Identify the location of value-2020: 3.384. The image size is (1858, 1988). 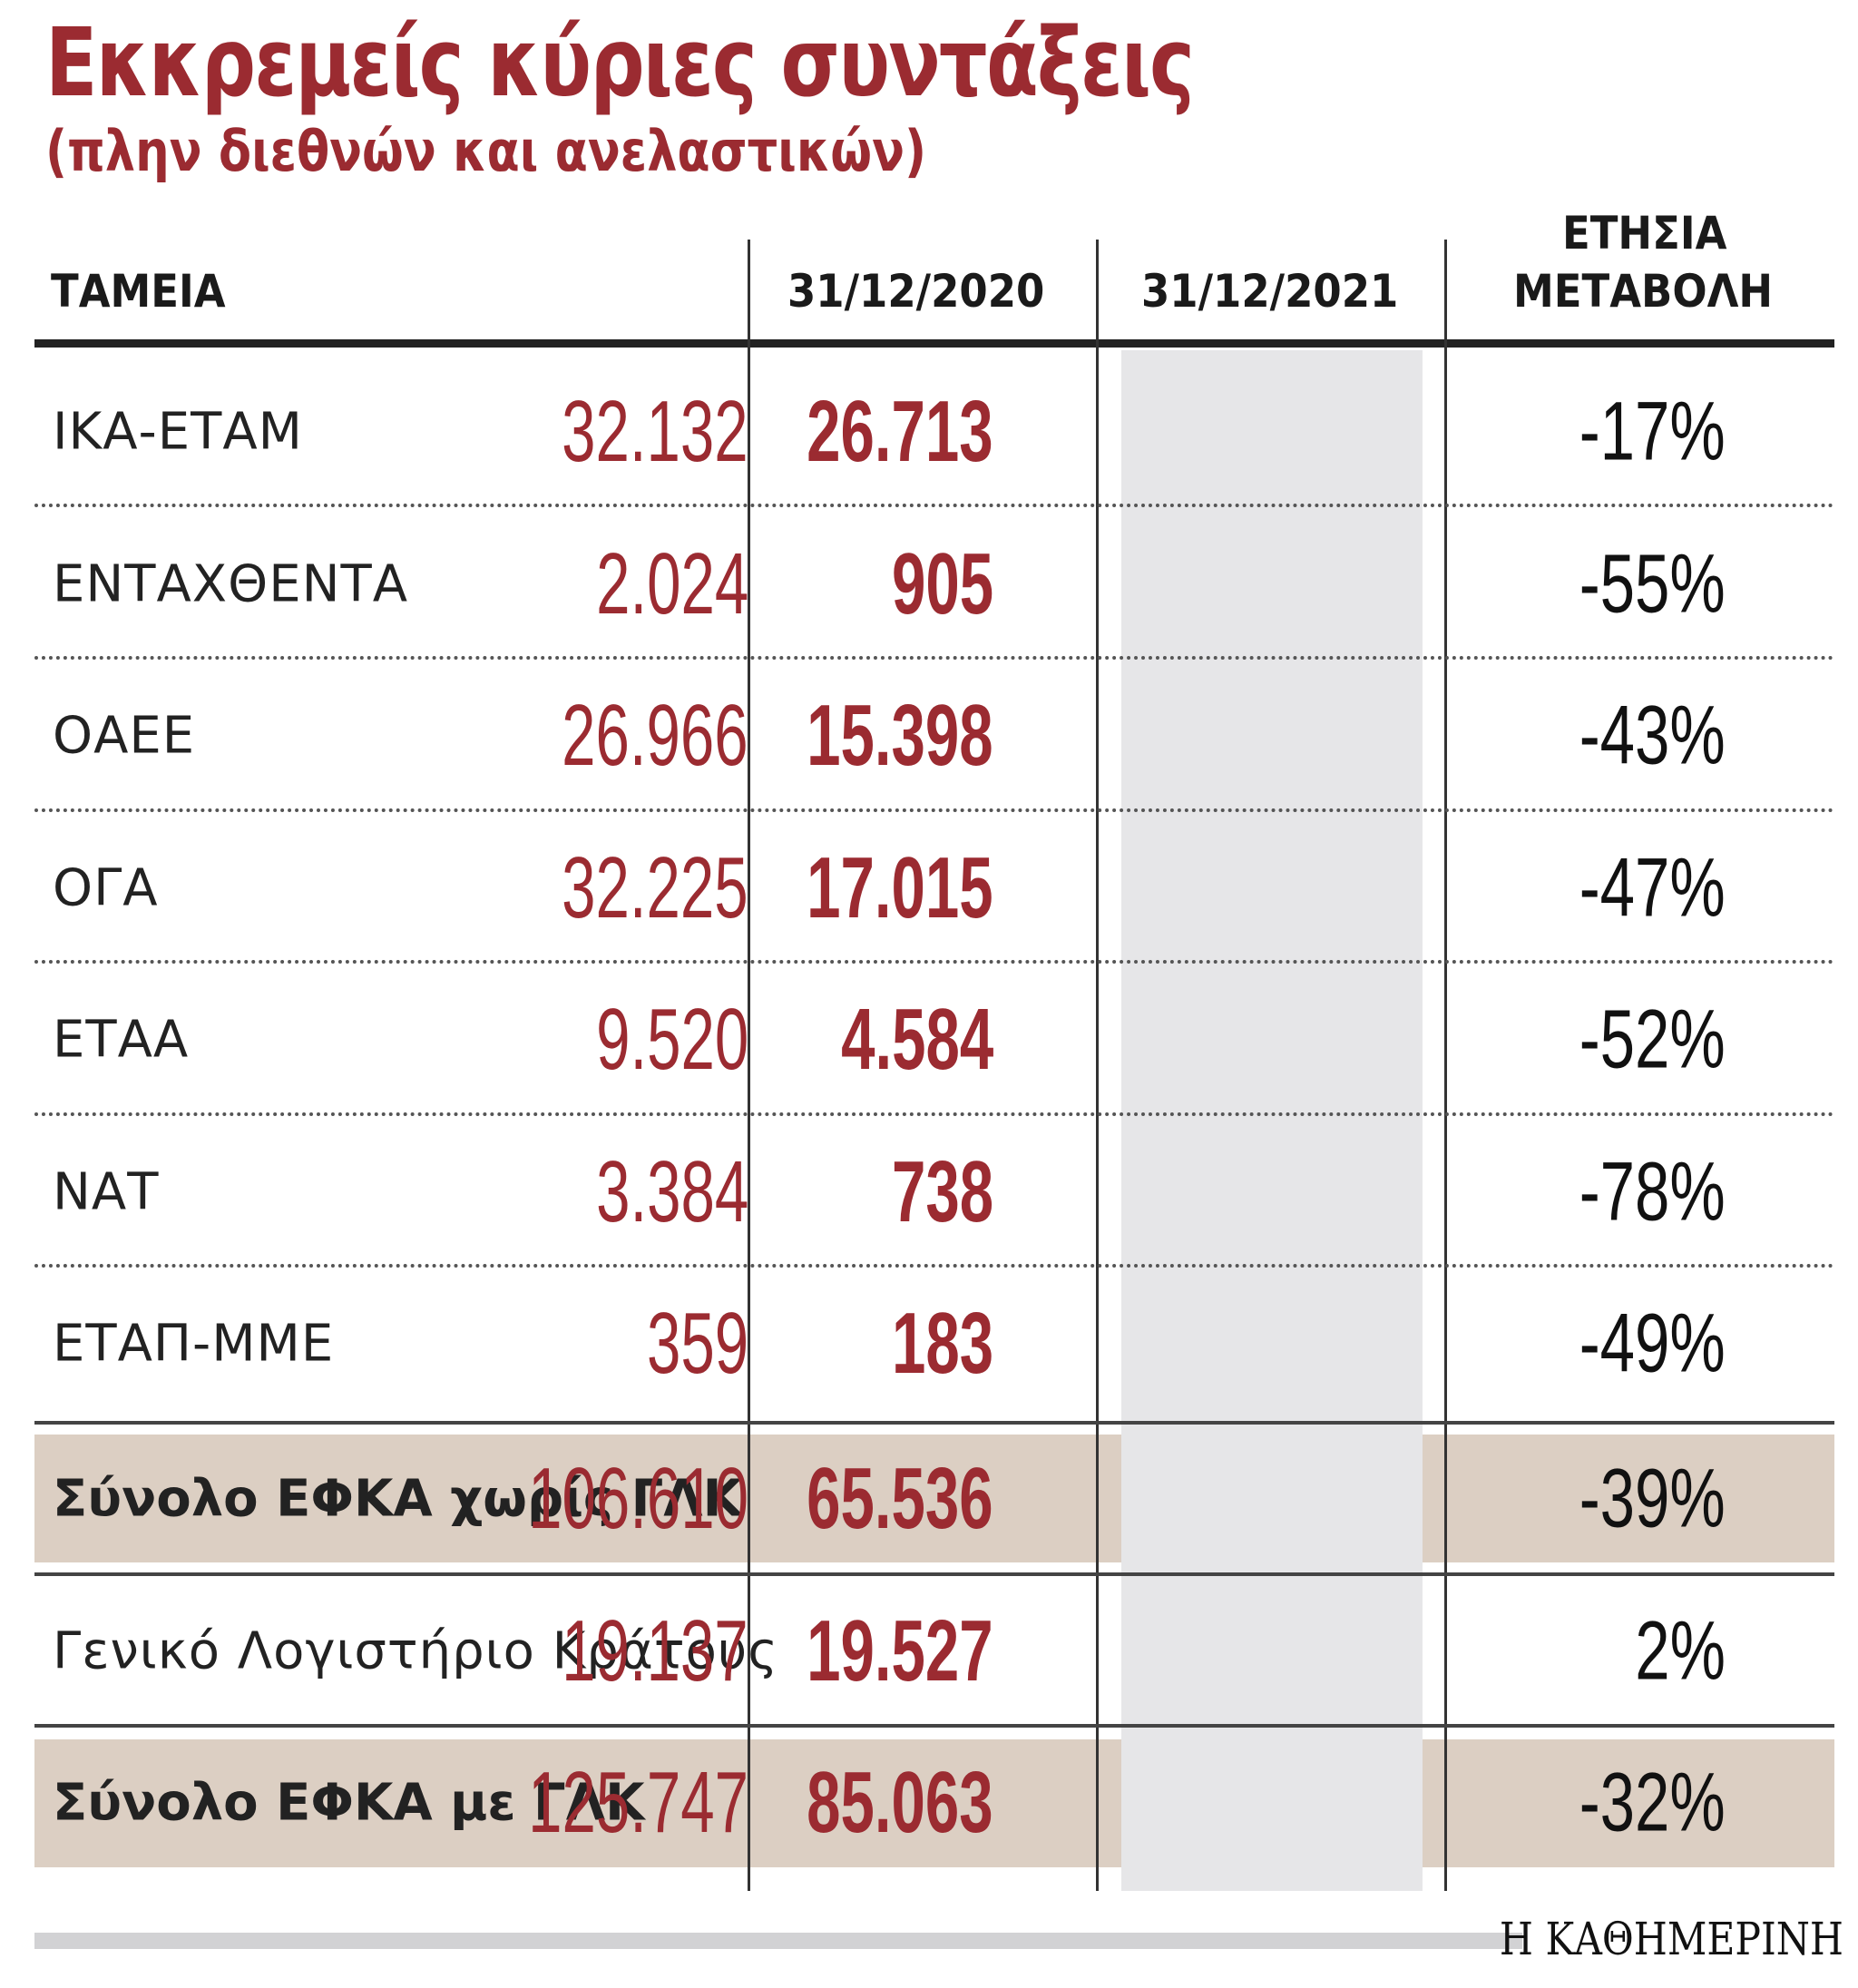
(671, 1191).